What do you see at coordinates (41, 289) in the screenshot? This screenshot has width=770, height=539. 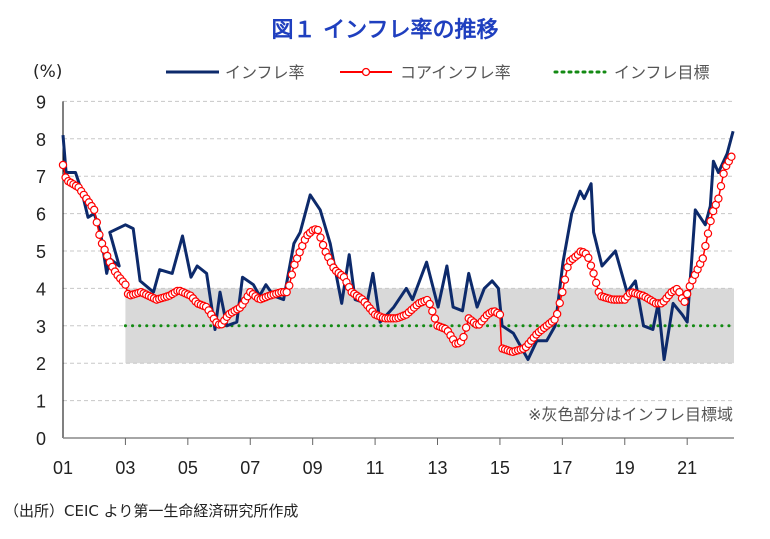 I see `y-tick-label: 4` at bounding box center [41, 289].